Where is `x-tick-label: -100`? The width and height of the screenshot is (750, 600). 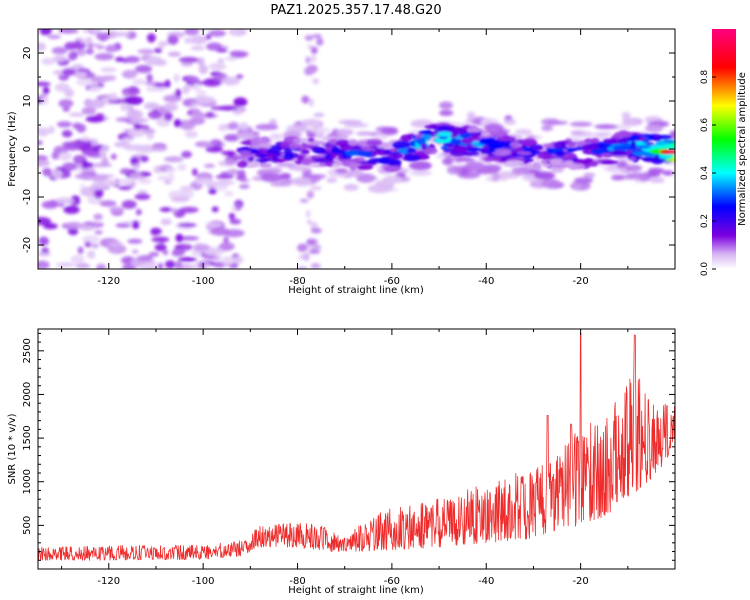
x-tick-label: -100 is located at coordinates (203, 581).